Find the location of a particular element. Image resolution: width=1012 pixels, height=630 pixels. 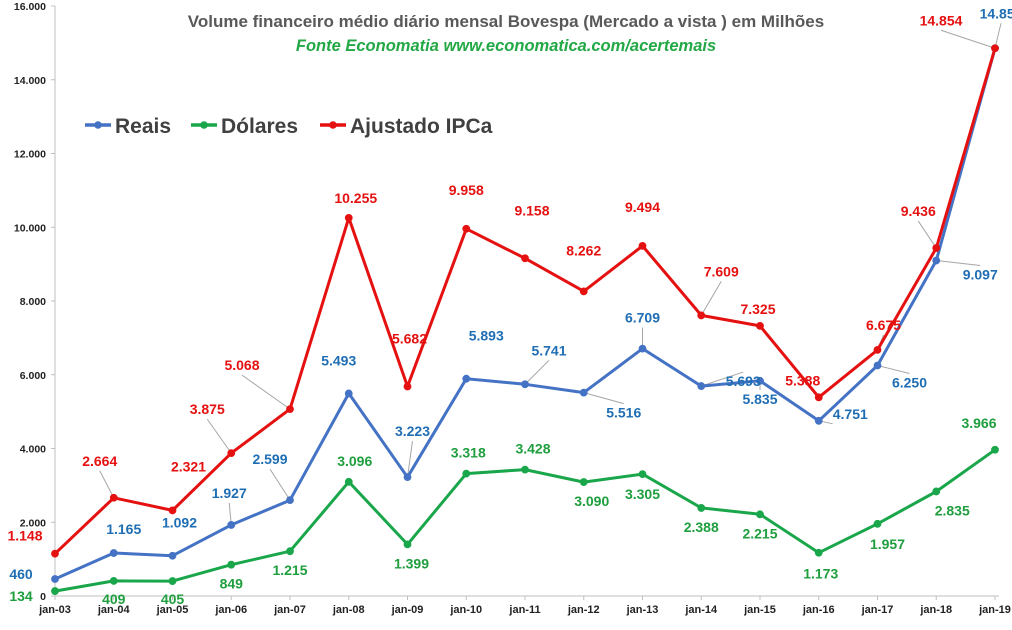

data-label: 4.751 is located at coordinates (850, 414).